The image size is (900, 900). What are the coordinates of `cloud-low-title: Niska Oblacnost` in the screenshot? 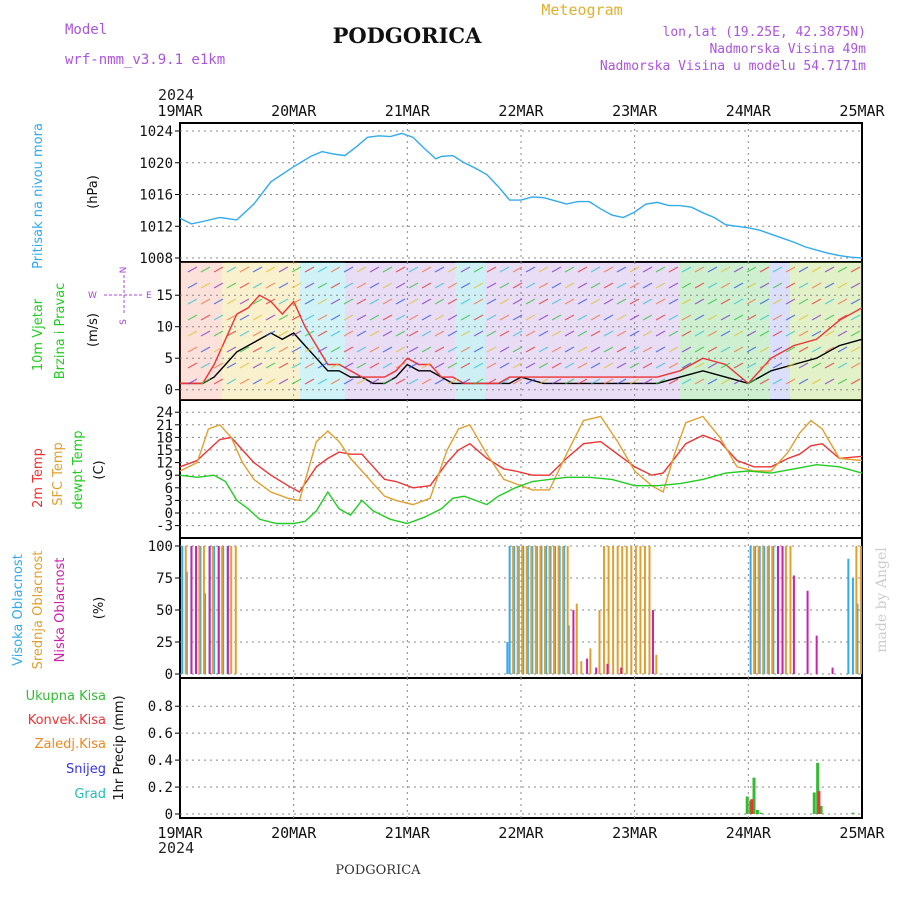 It's located at (60, 610).